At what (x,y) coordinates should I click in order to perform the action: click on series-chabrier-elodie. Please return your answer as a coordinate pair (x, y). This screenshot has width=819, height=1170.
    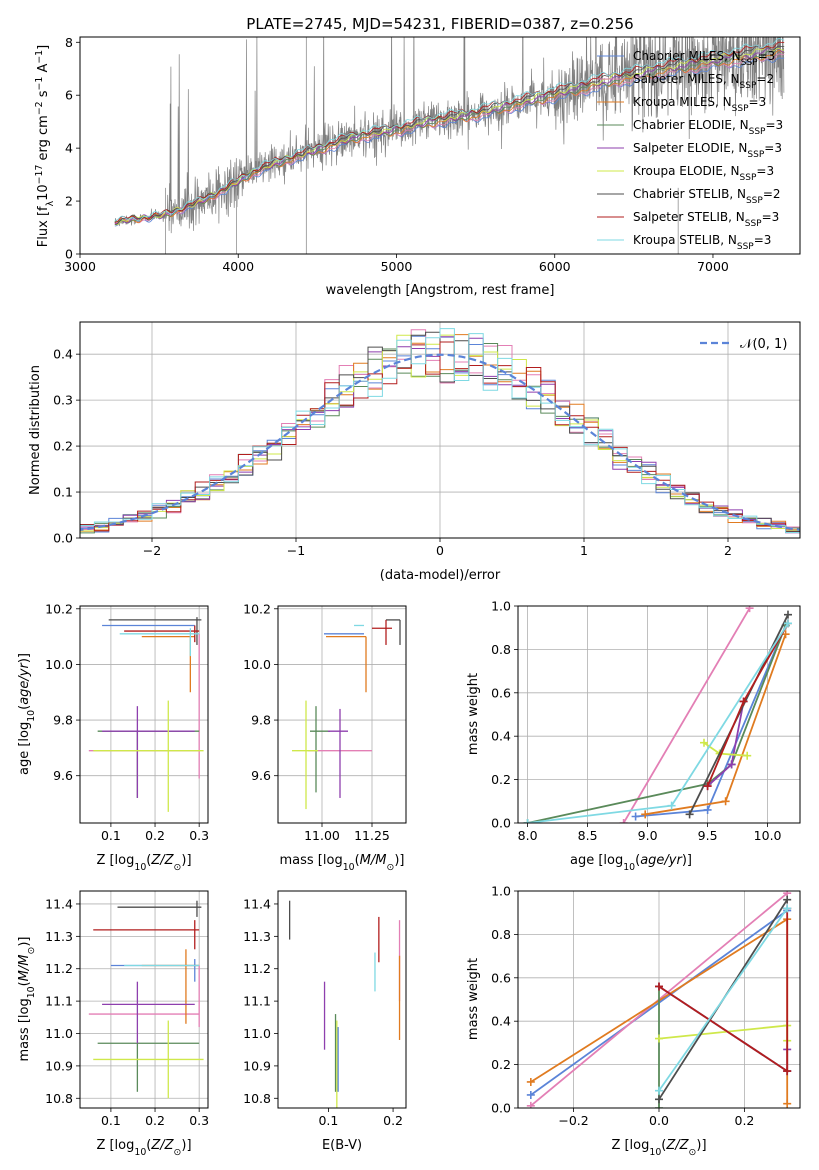
    Looking at the image, I should click on (656, 722).